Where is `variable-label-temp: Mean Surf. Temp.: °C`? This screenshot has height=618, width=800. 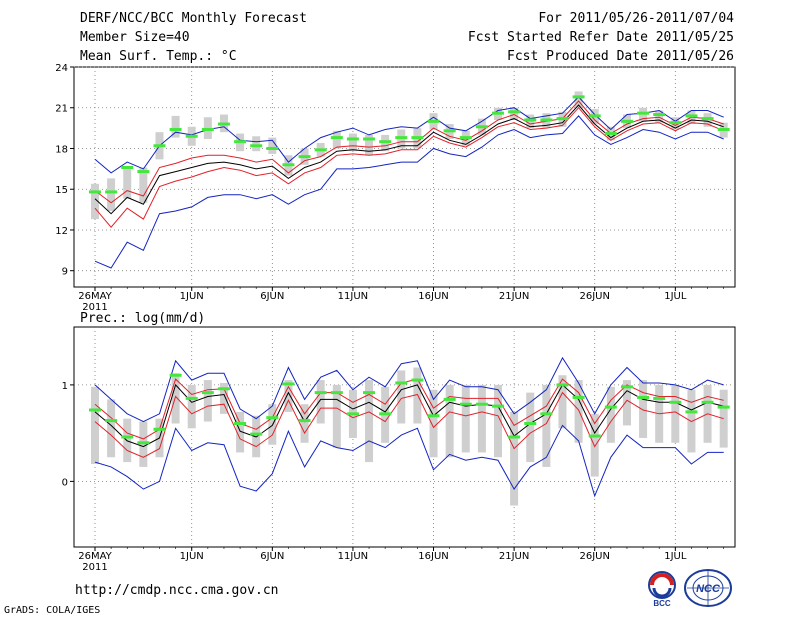
variable-label-temp: Mean Surf. Temp.: °C is located at coordinates (158, 56).